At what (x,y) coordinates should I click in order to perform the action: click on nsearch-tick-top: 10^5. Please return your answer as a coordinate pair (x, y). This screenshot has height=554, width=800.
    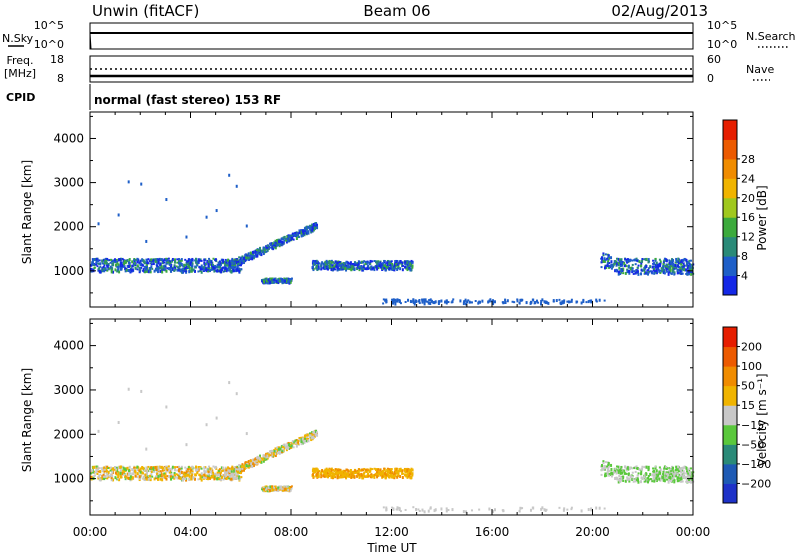
    Looking at the image, I should click on (722, 25).